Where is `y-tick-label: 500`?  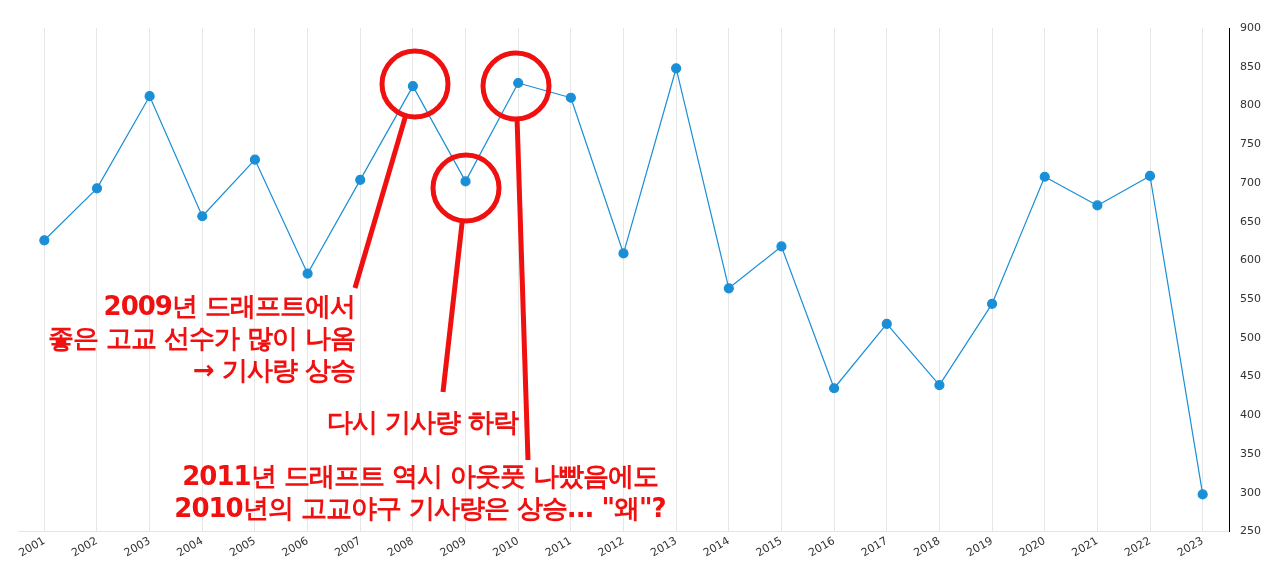
y-tick-label: 500 is located at coordinates (1250, 337).